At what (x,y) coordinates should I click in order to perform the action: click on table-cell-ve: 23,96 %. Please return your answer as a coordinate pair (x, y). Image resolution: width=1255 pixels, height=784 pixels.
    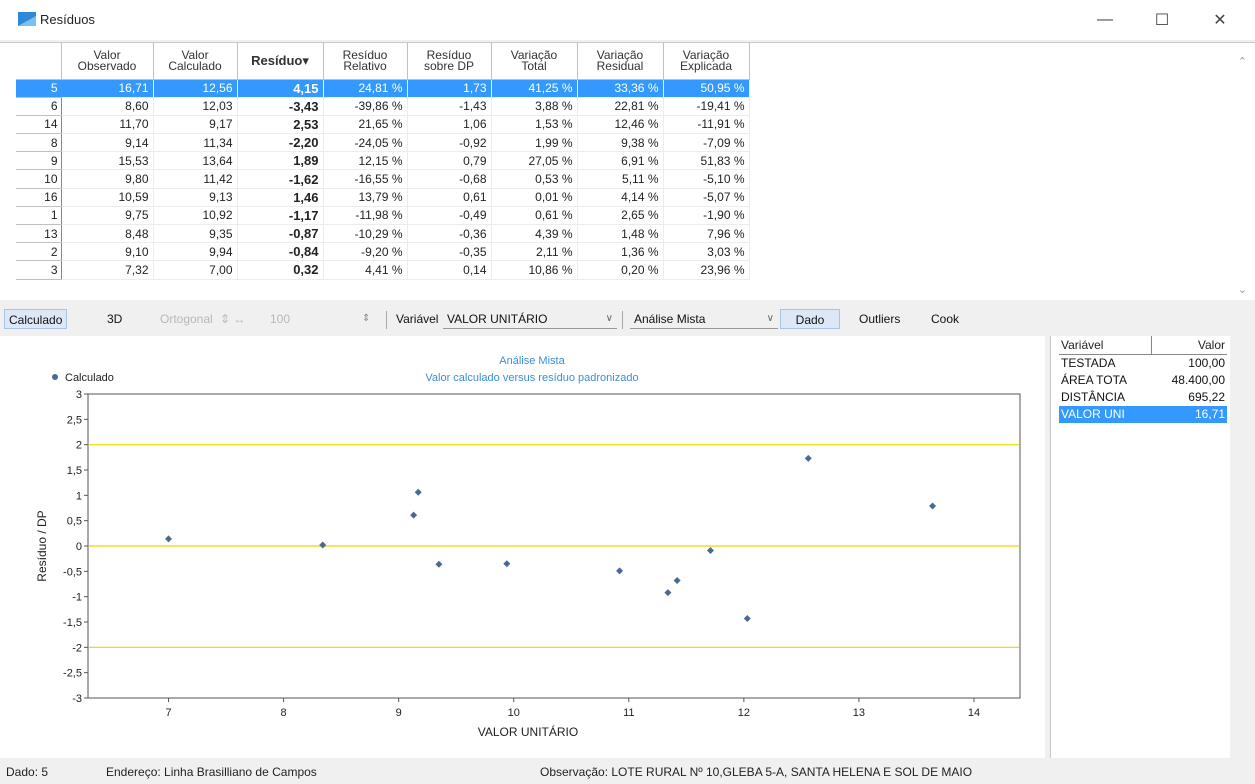
    Looking at the image, I should click on (706, 270).